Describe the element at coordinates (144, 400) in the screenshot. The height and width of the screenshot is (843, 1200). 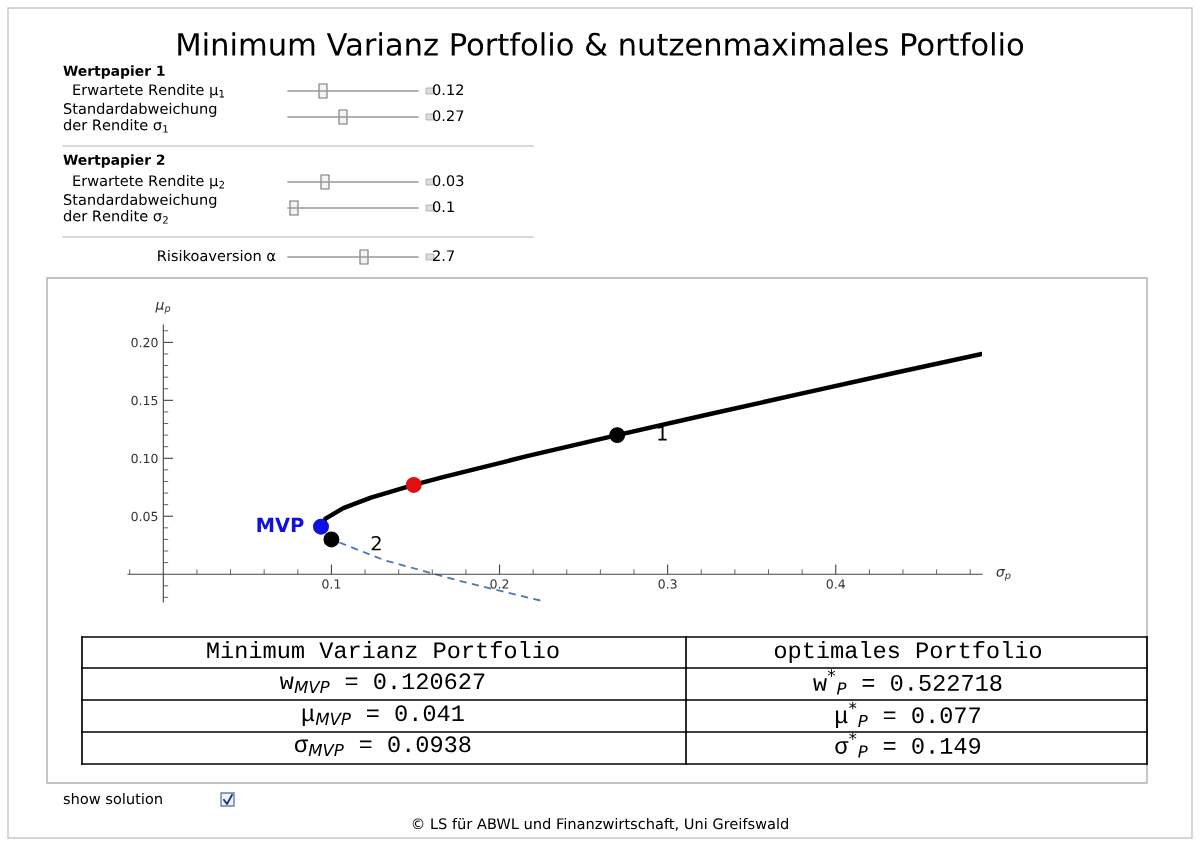
I see `y-tick-label: 0.15` at that location.